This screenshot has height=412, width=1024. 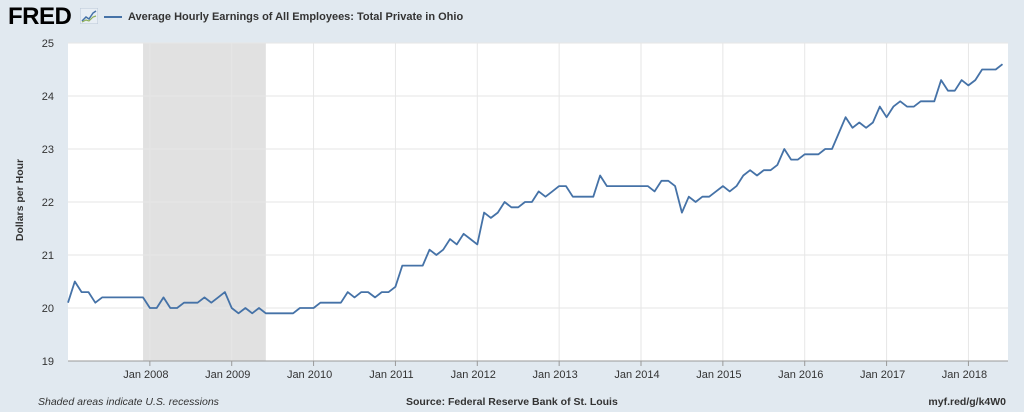 I want to click on x-tick-label: Jan 2017, so click(x=882, y=375).